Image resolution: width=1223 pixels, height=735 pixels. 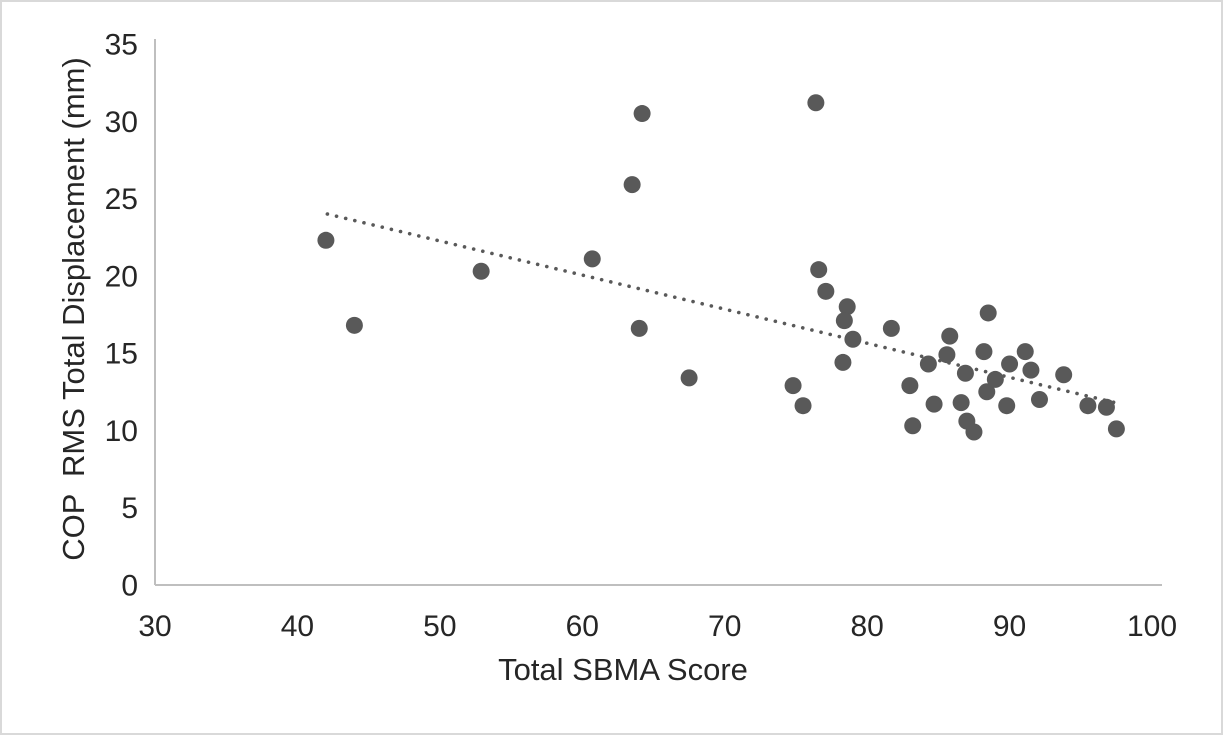 I want to click on svg-text: 40, so click(x=297, y=626).